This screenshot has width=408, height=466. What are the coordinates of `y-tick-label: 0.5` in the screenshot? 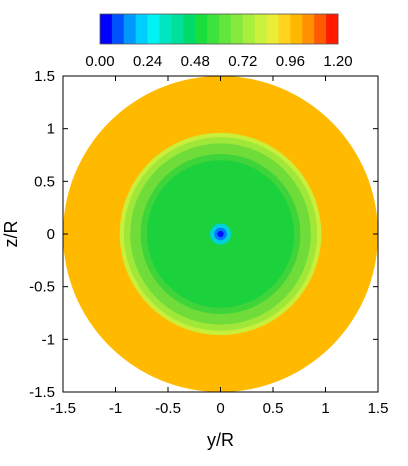 It's located at (44, 181).